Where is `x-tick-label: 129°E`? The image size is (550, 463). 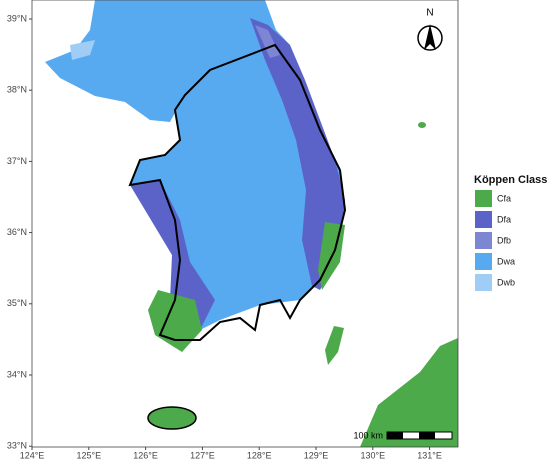
x-tick-label: 129°E is located at coordinates (316, 455).